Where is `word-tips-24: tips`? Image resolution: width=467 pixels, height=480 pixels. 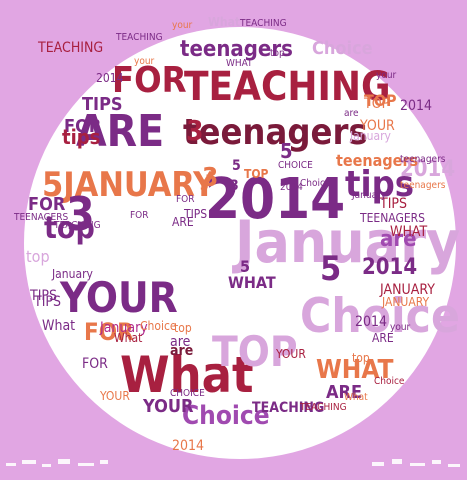 word-tips-24: tips is located at coordinates (81, 137).